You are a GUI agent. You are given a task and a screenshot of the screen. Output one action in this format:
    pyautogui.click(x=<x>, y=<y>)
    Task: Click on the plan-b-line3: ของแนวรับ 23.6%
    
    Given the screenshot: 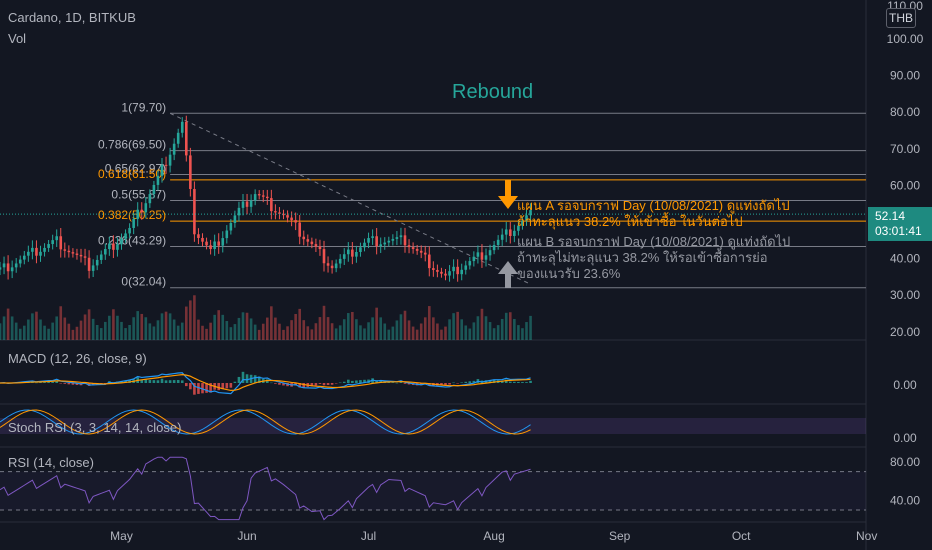 What is the action you would take?
    pyautogui.click(x=569, y=273)
    